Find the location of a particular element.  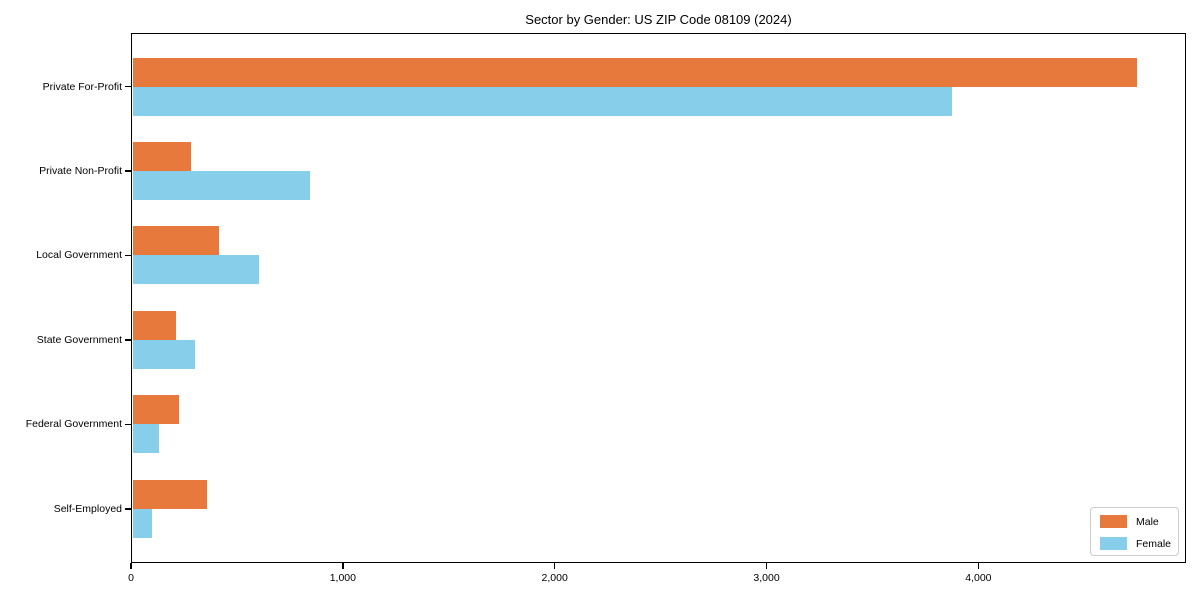

legend: Male Female is located at coordinates (1134, 531).